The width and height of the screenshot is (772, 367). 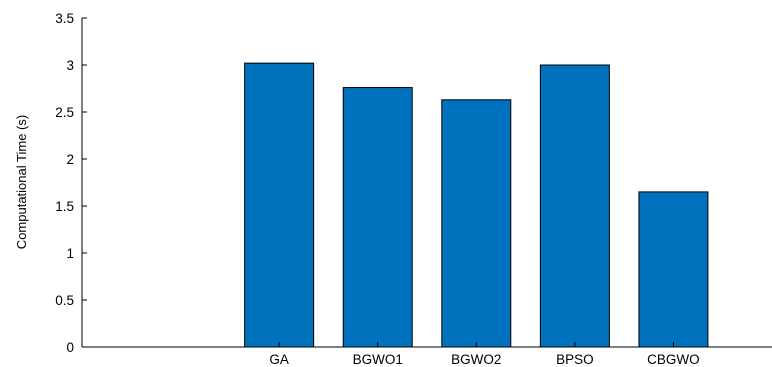 I want to click on y-tick-label: 0.5, so click(x=64, y=300).